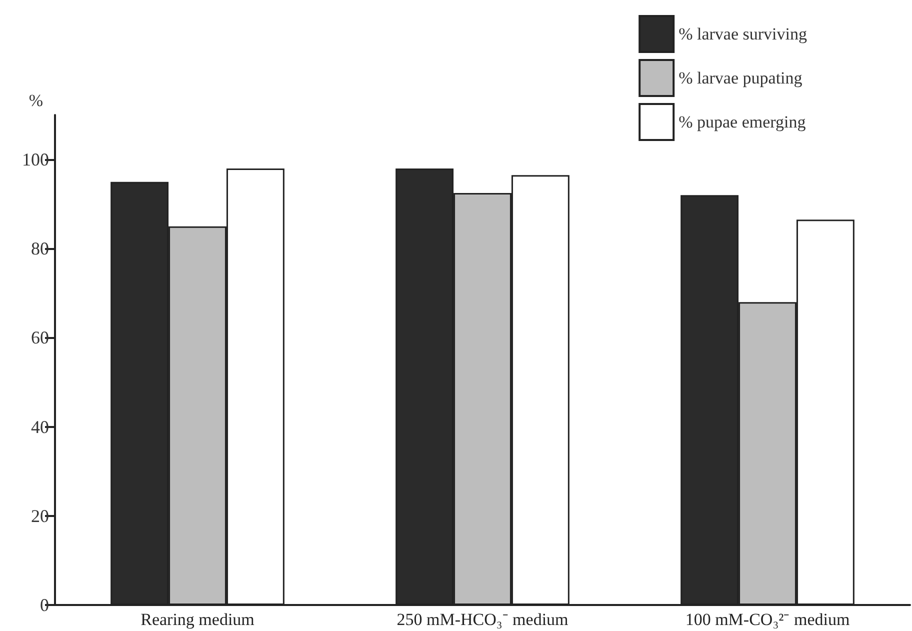 The height and width of the screenshot is (631, 912). I want to click on legend-label: % pupae emerging, so click(742, 122).